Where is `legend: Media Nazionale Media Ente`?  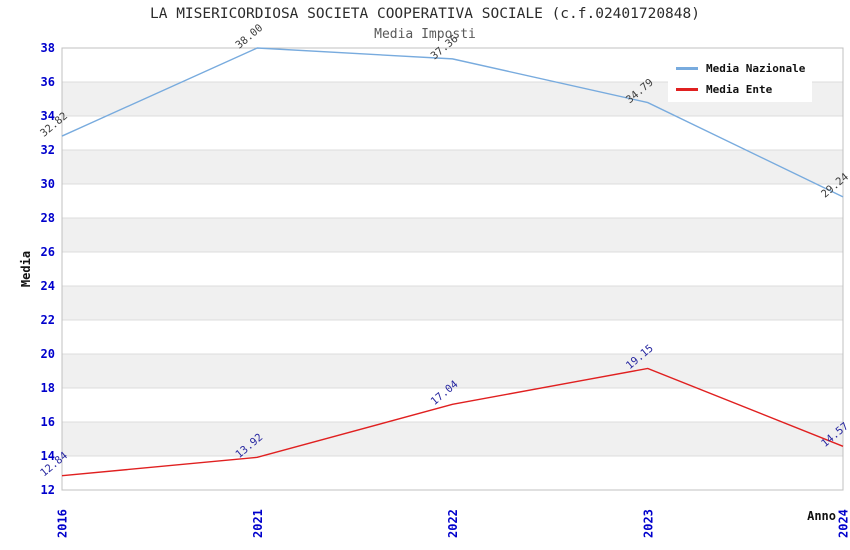
legend: Media Nazionale Media Ente is located at coordinates (740, 78).